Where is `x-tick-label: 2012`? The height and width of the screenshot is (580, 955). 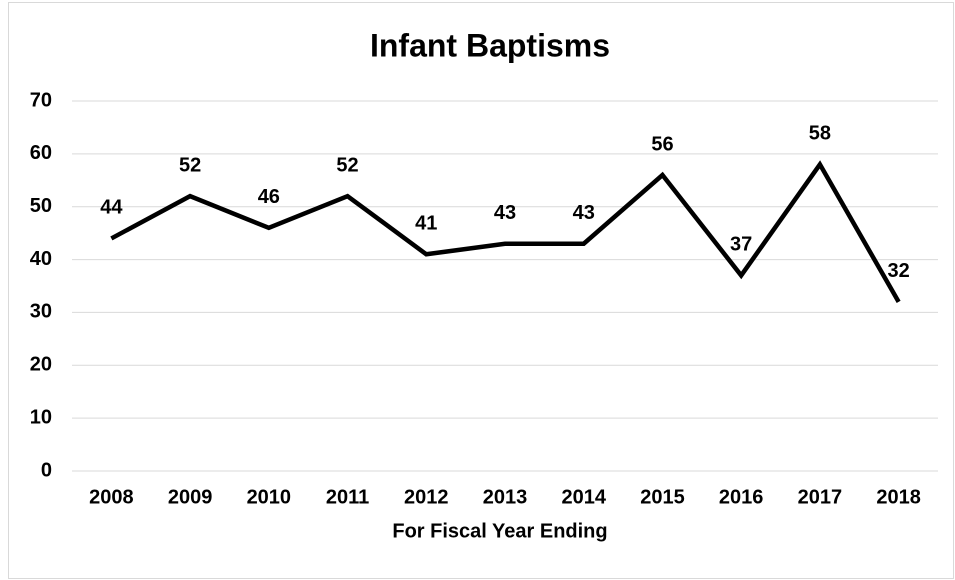 x-tick-label: 2012 is located at coordinates (426, 497).